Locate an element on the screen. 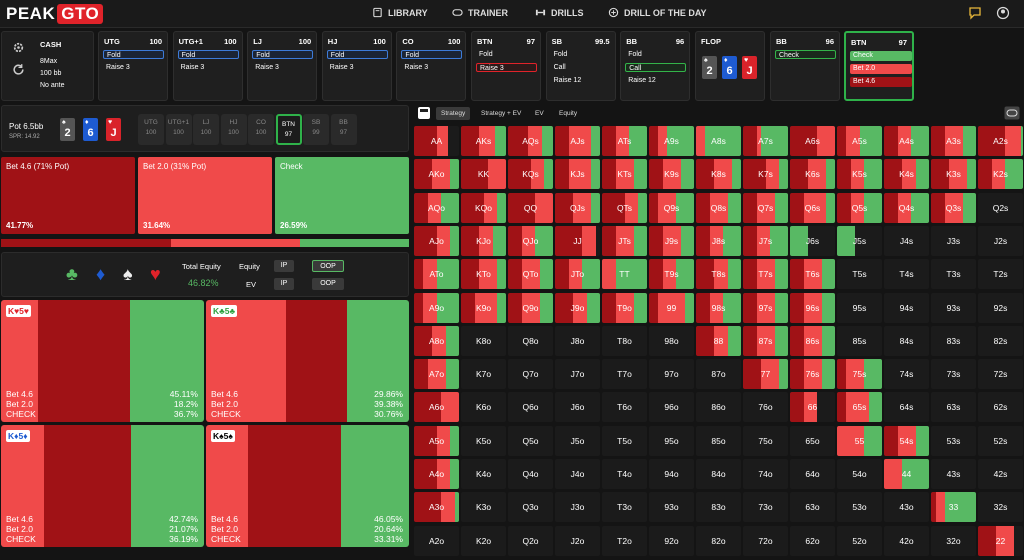 Image resolution: width=1024 pixels, height=560 pixels. hand-cell: J9o is located at coordinates (577, 307).